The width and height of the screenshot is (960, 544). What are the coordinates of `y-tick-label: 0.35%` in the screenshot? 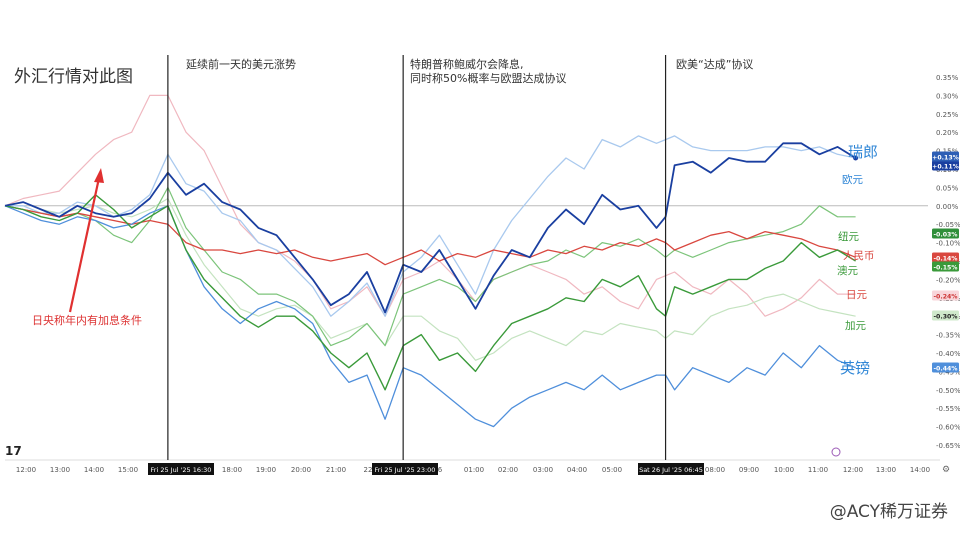 It's located at (947, 78).